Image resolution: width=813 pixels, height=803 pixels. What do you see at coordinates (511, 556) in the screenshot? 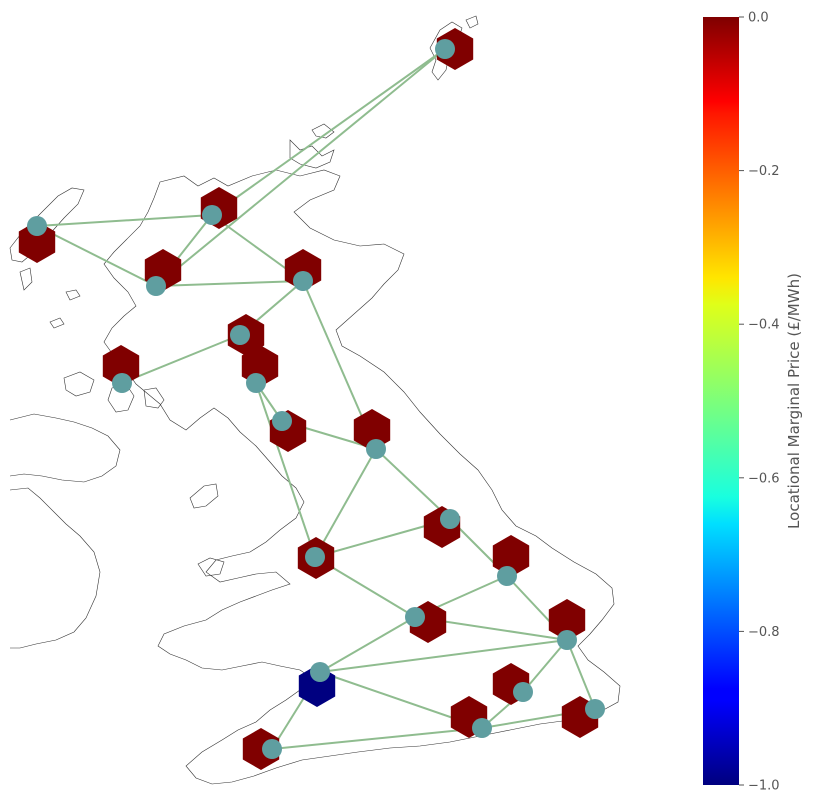
I see `price-hexagon-humber` at bounding box center [511, 556].